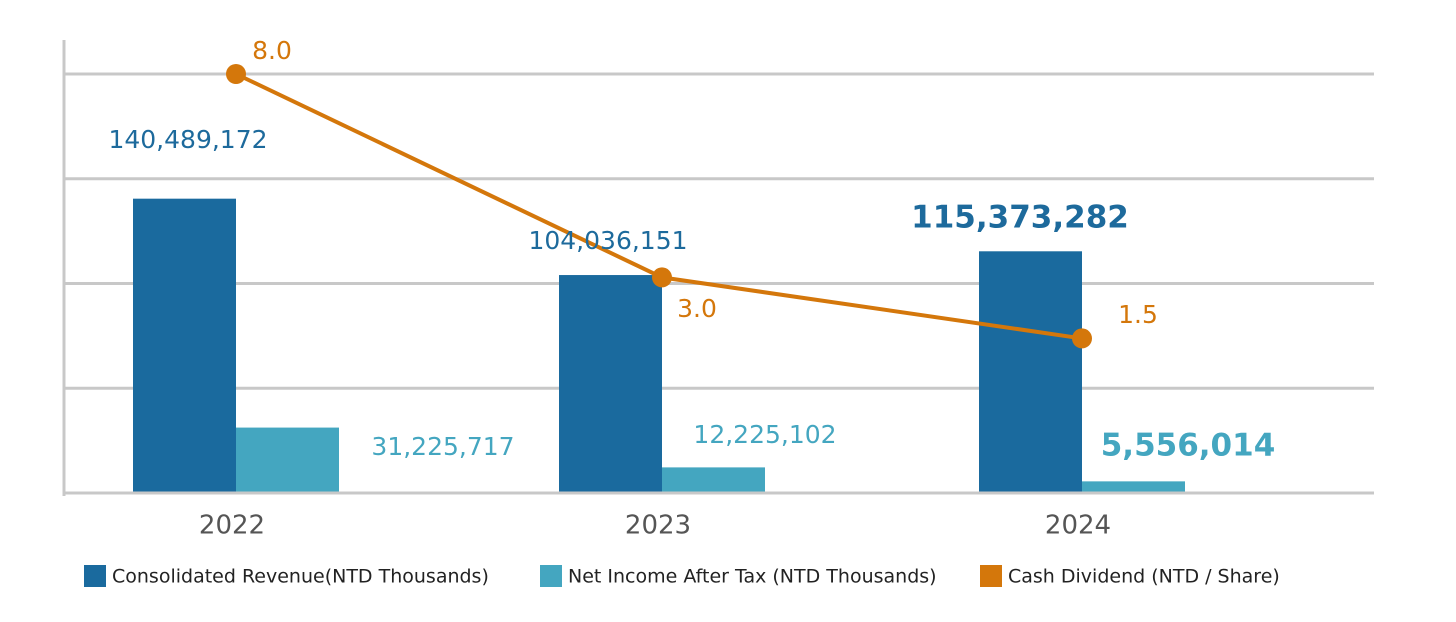 This screenshot has height=622, width=1456. Describe the element at coordinates (752, 577) in the screenshot. I see `legend-label: Net Income After Tax (NTD Thousands)` at that location.